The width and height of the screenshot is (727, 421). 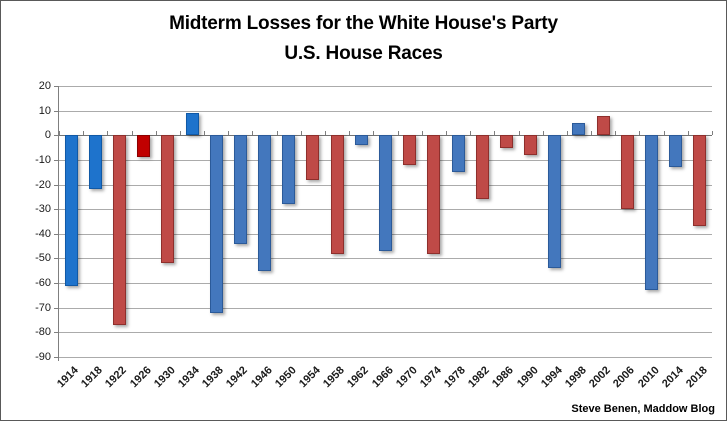 I want to click on bar-1954, so click(x=313, y=157).